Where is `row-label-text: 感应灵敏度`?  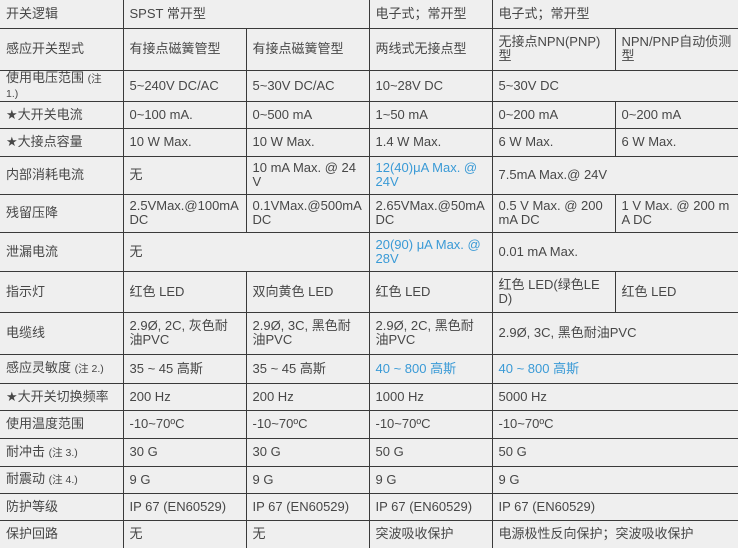 row-label-text: 感应灵敏度 is located at coordinates (39, 367).